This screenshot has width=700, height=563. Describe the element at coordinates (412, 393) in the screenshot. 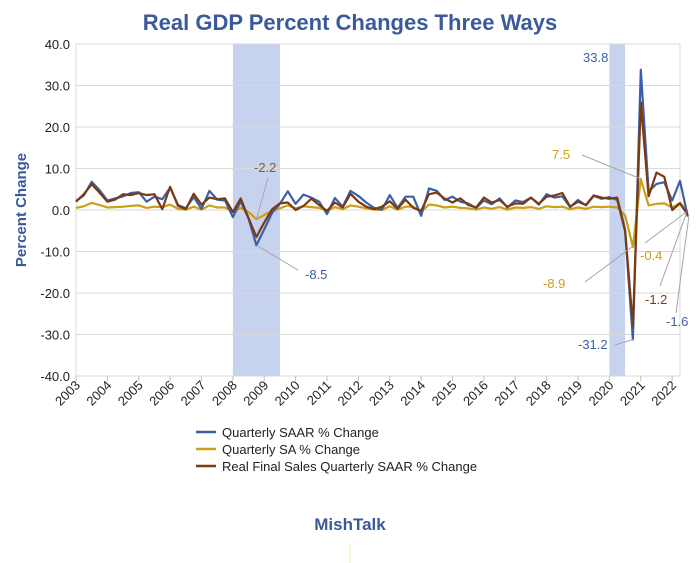

I see `x-tick-label: 2014` at that location.